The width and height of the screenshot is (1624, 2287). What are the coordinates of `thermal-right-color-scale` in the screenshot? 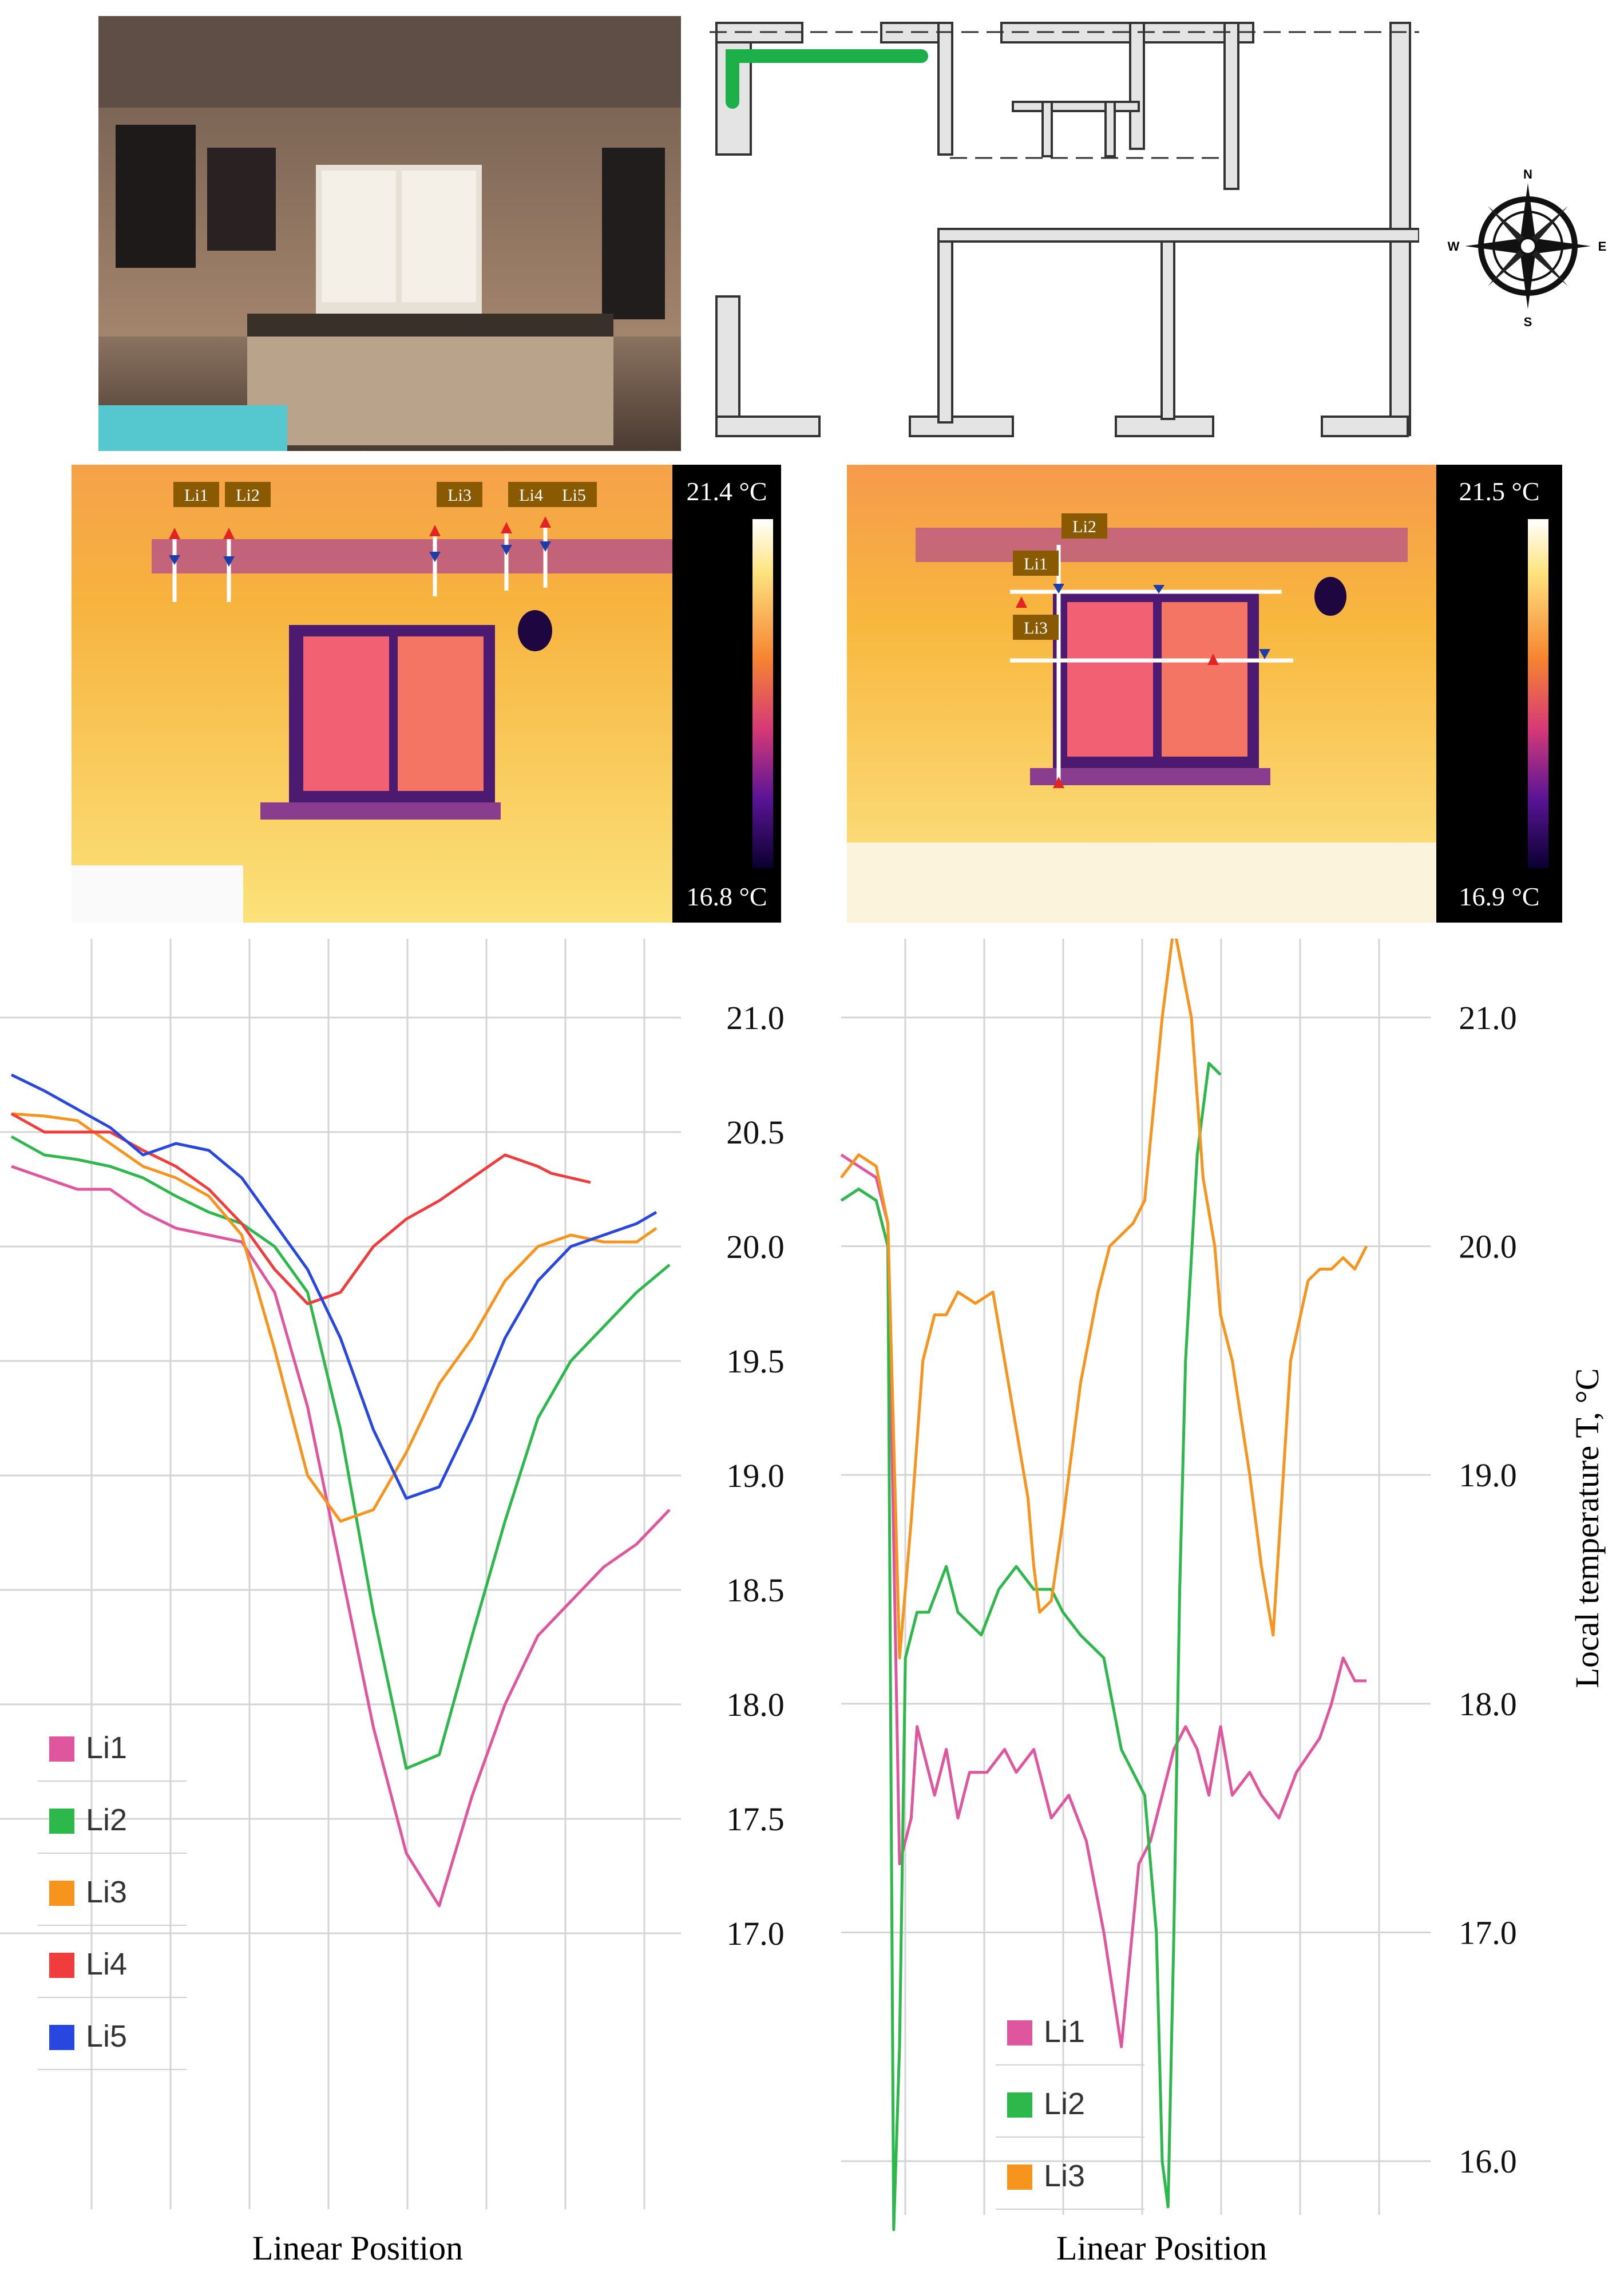 It's located at (1538, 693).